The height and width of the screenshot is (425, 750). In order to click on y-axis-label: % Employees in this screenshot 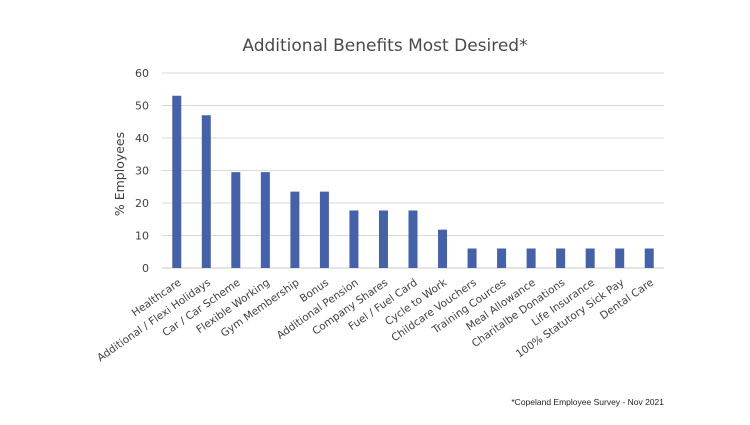, I will do `click(119, 174)`.